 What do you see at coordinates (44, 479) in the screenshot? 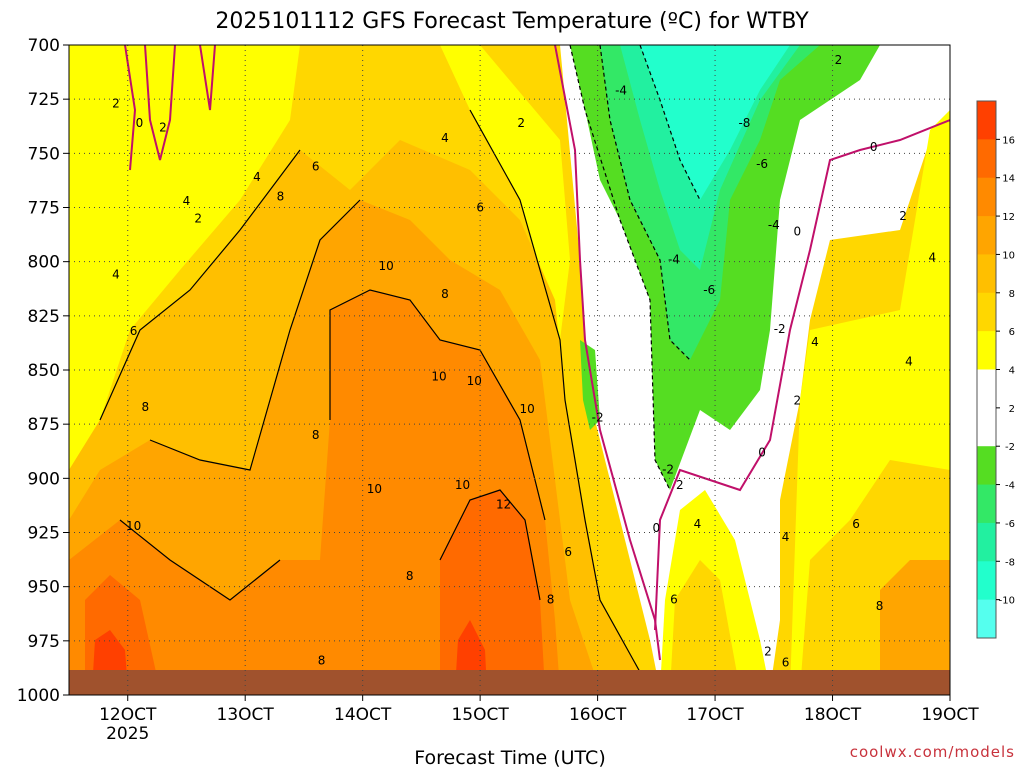
I see `y-tick-label: 900` at bounding box center [44, 479].